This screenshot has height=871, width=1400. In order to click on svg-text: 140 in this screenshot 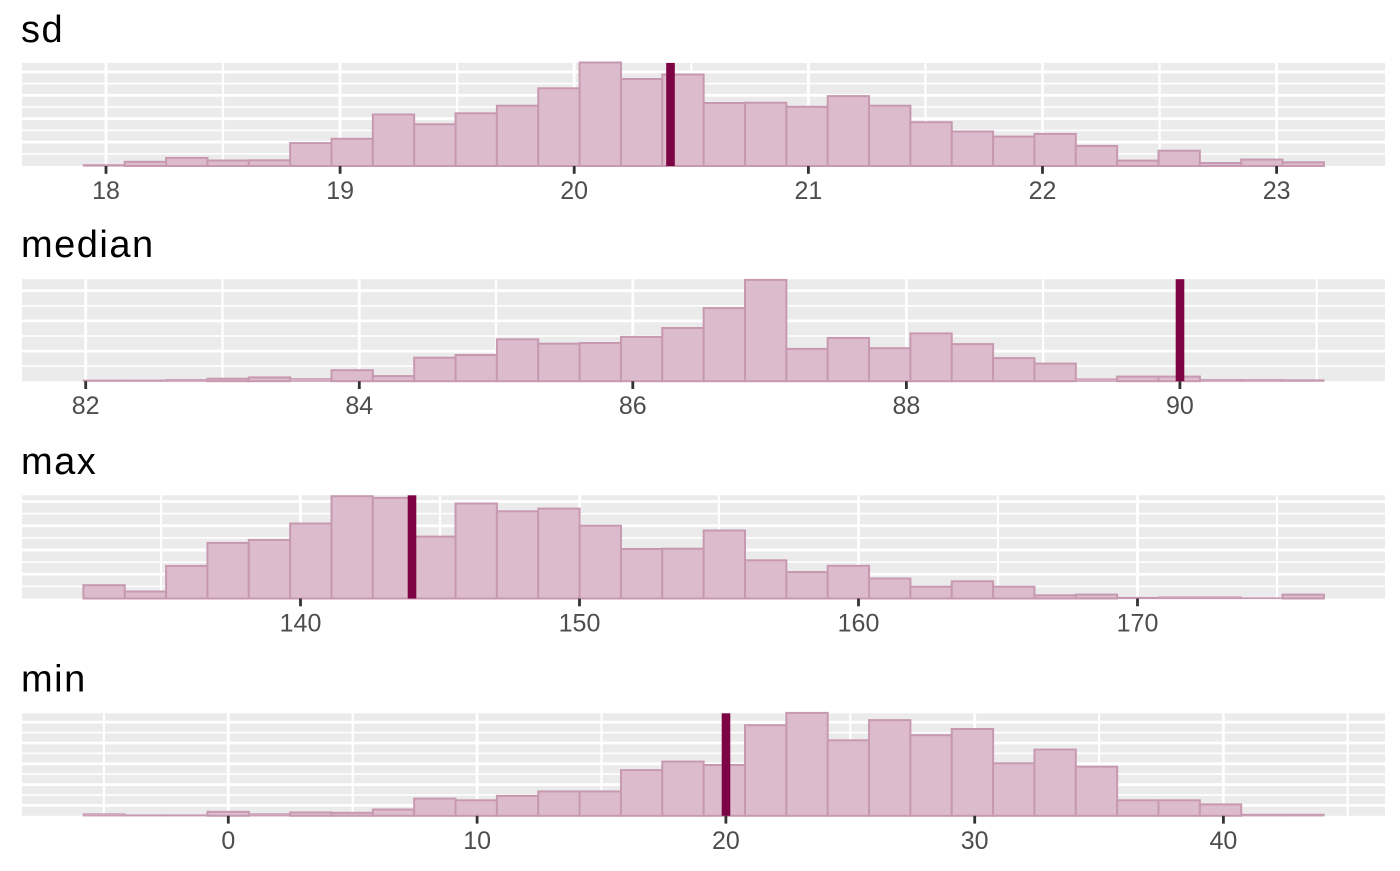, I will do `click(301, 624)`.